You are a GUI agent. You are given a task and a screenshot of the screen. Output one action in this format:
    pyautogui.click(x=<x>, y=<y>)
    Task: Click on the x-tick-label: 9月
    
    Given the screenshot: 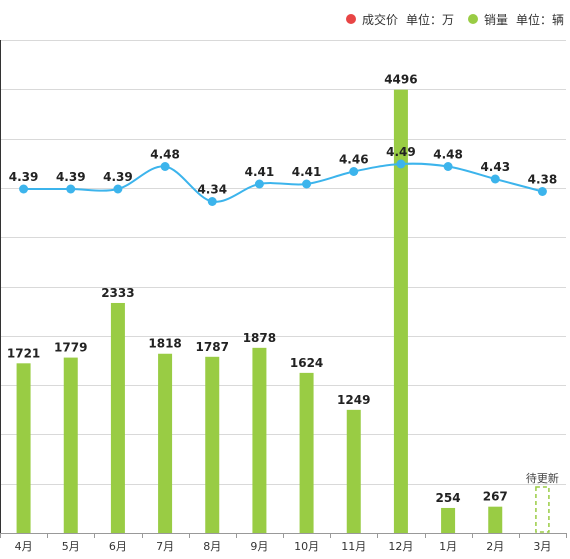 What is the action you would take?
    pyautogui.click(x=259, y=546)
    